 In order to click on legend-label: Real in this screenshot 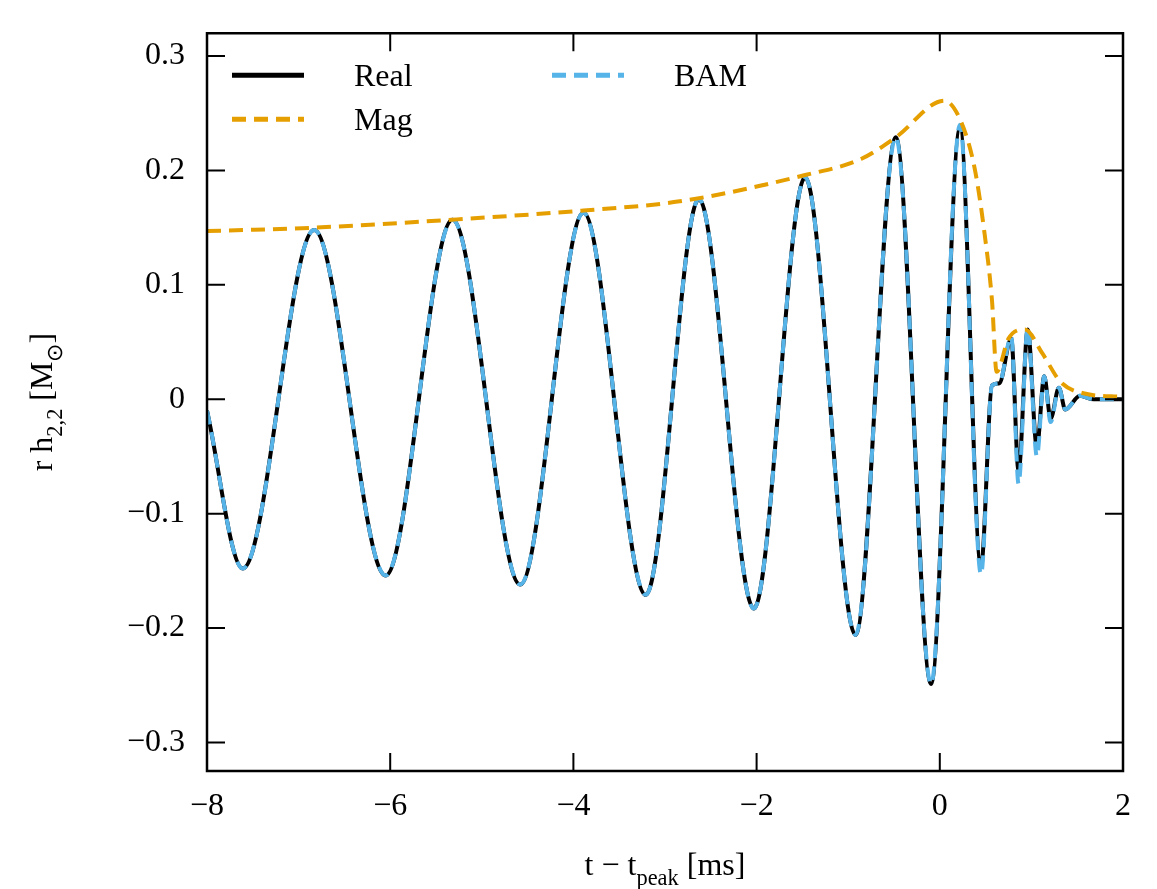, I will do `click(383, 74)`.